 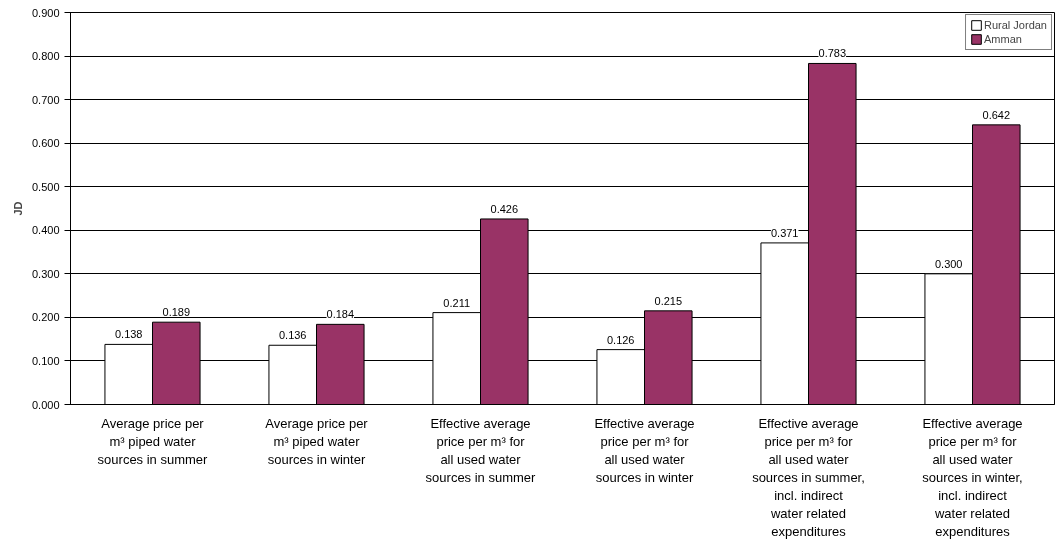 What do you see at coordinates (808, 477) in the screenshot?
I see `x-tick-label: Effective average price per m³ for all used water sources in summer, incl. indirect water related expenditures` at bounding box center [808, 477].